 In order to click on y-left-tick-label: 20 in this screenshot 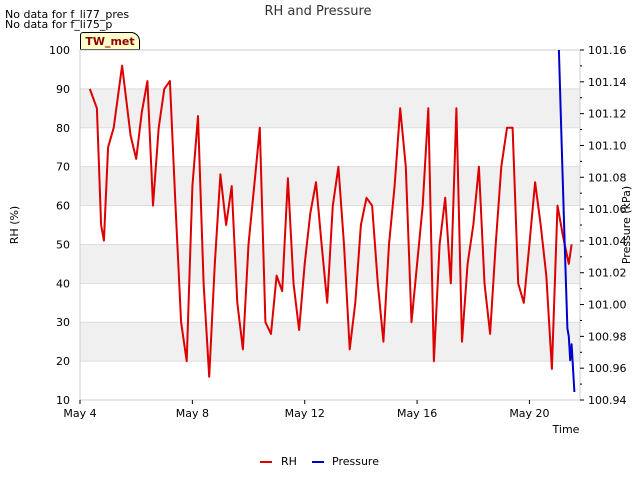, I will do `click(63, 361)`.